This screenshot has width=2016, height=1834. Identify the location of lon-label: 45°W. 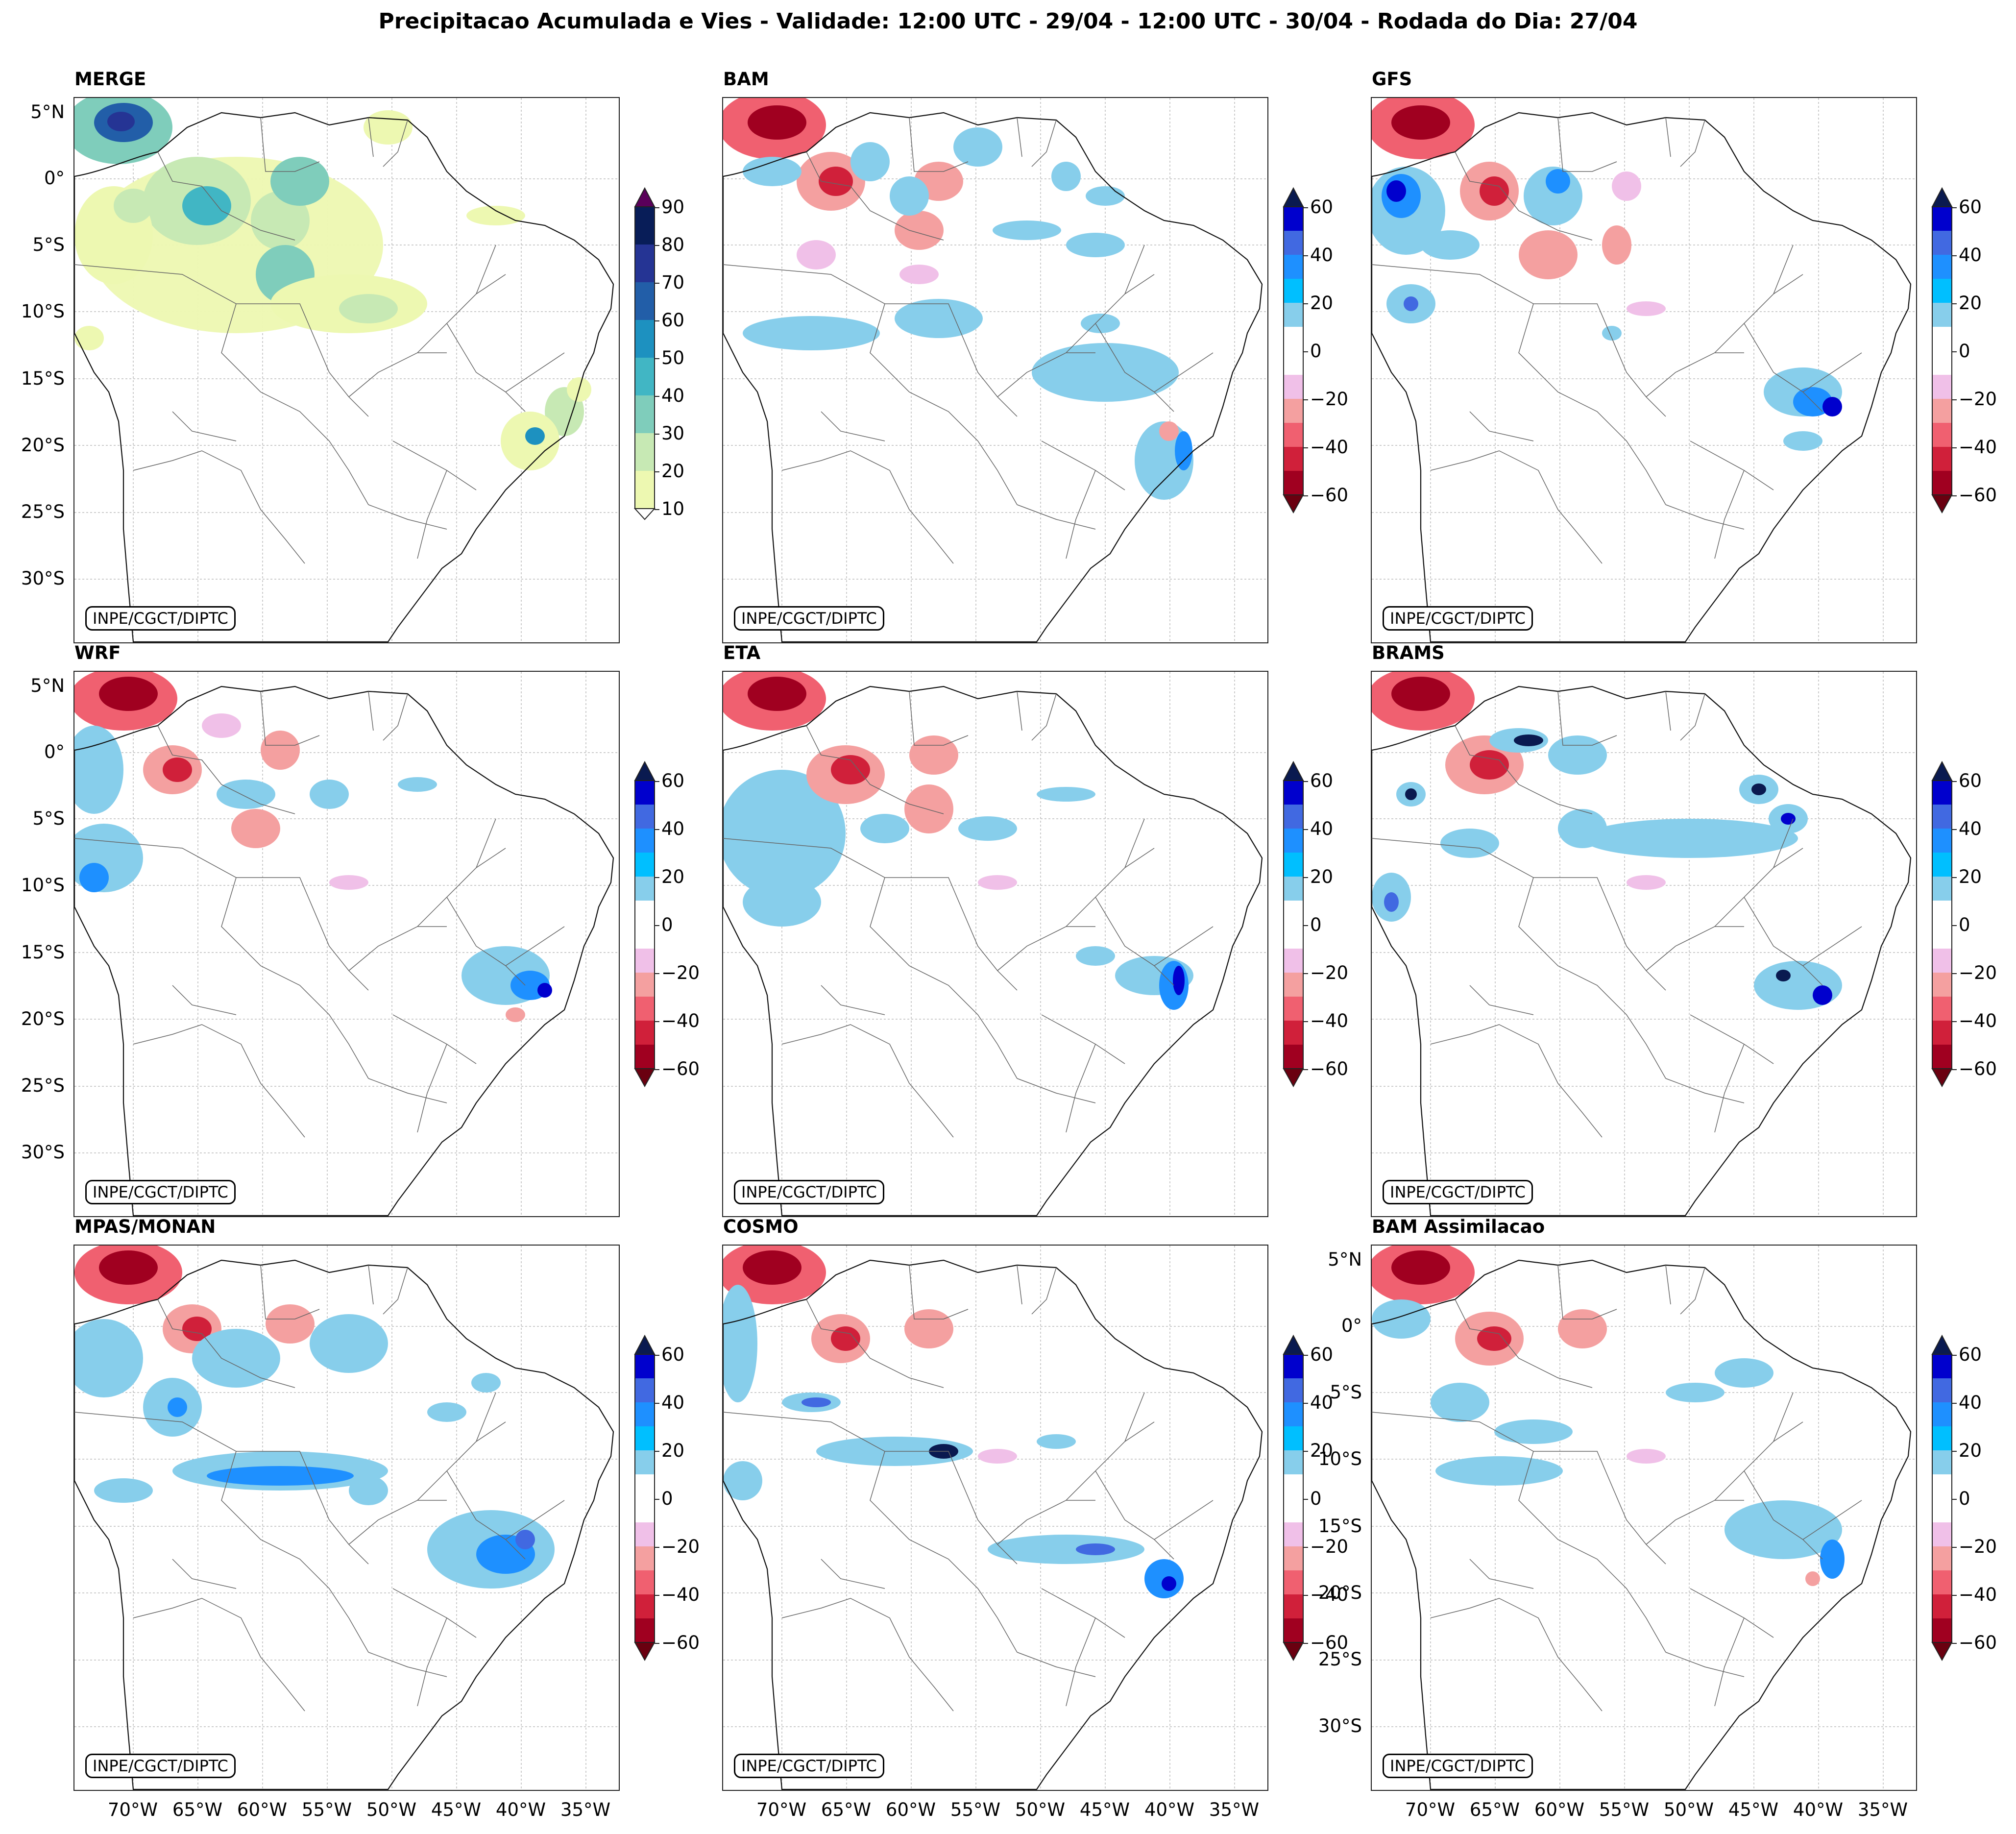
(1104, 1809).